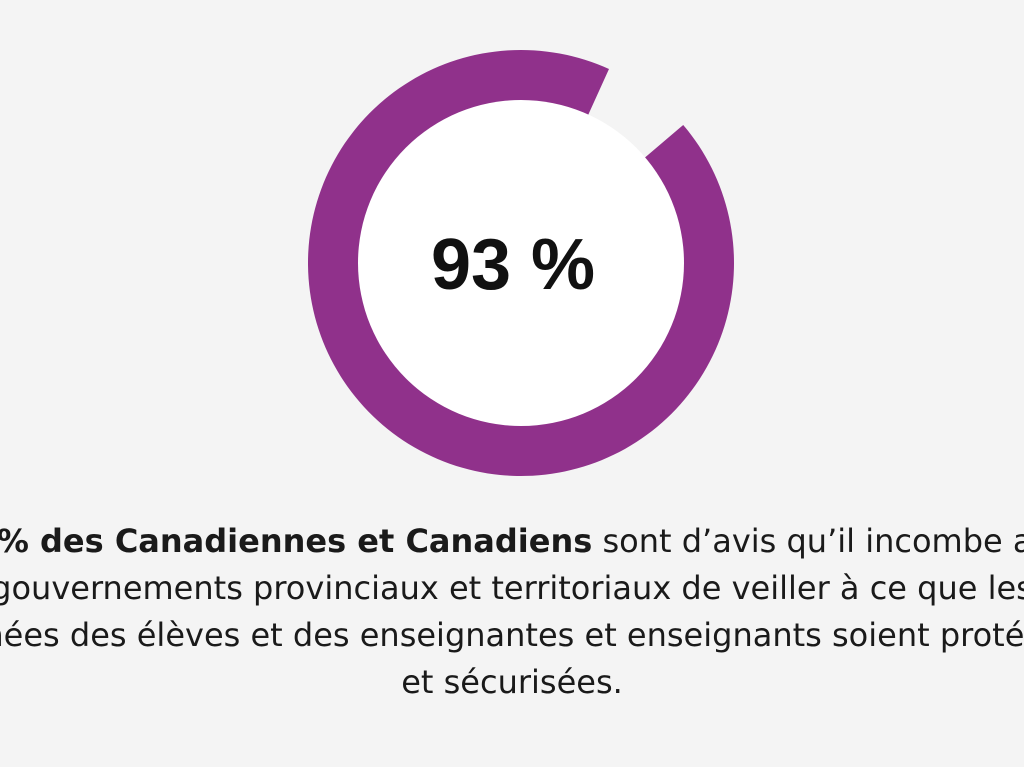 Image resolution: width=1024 pixels, height=767 pixels. I want to click on donut-hole, so click(521, 263).